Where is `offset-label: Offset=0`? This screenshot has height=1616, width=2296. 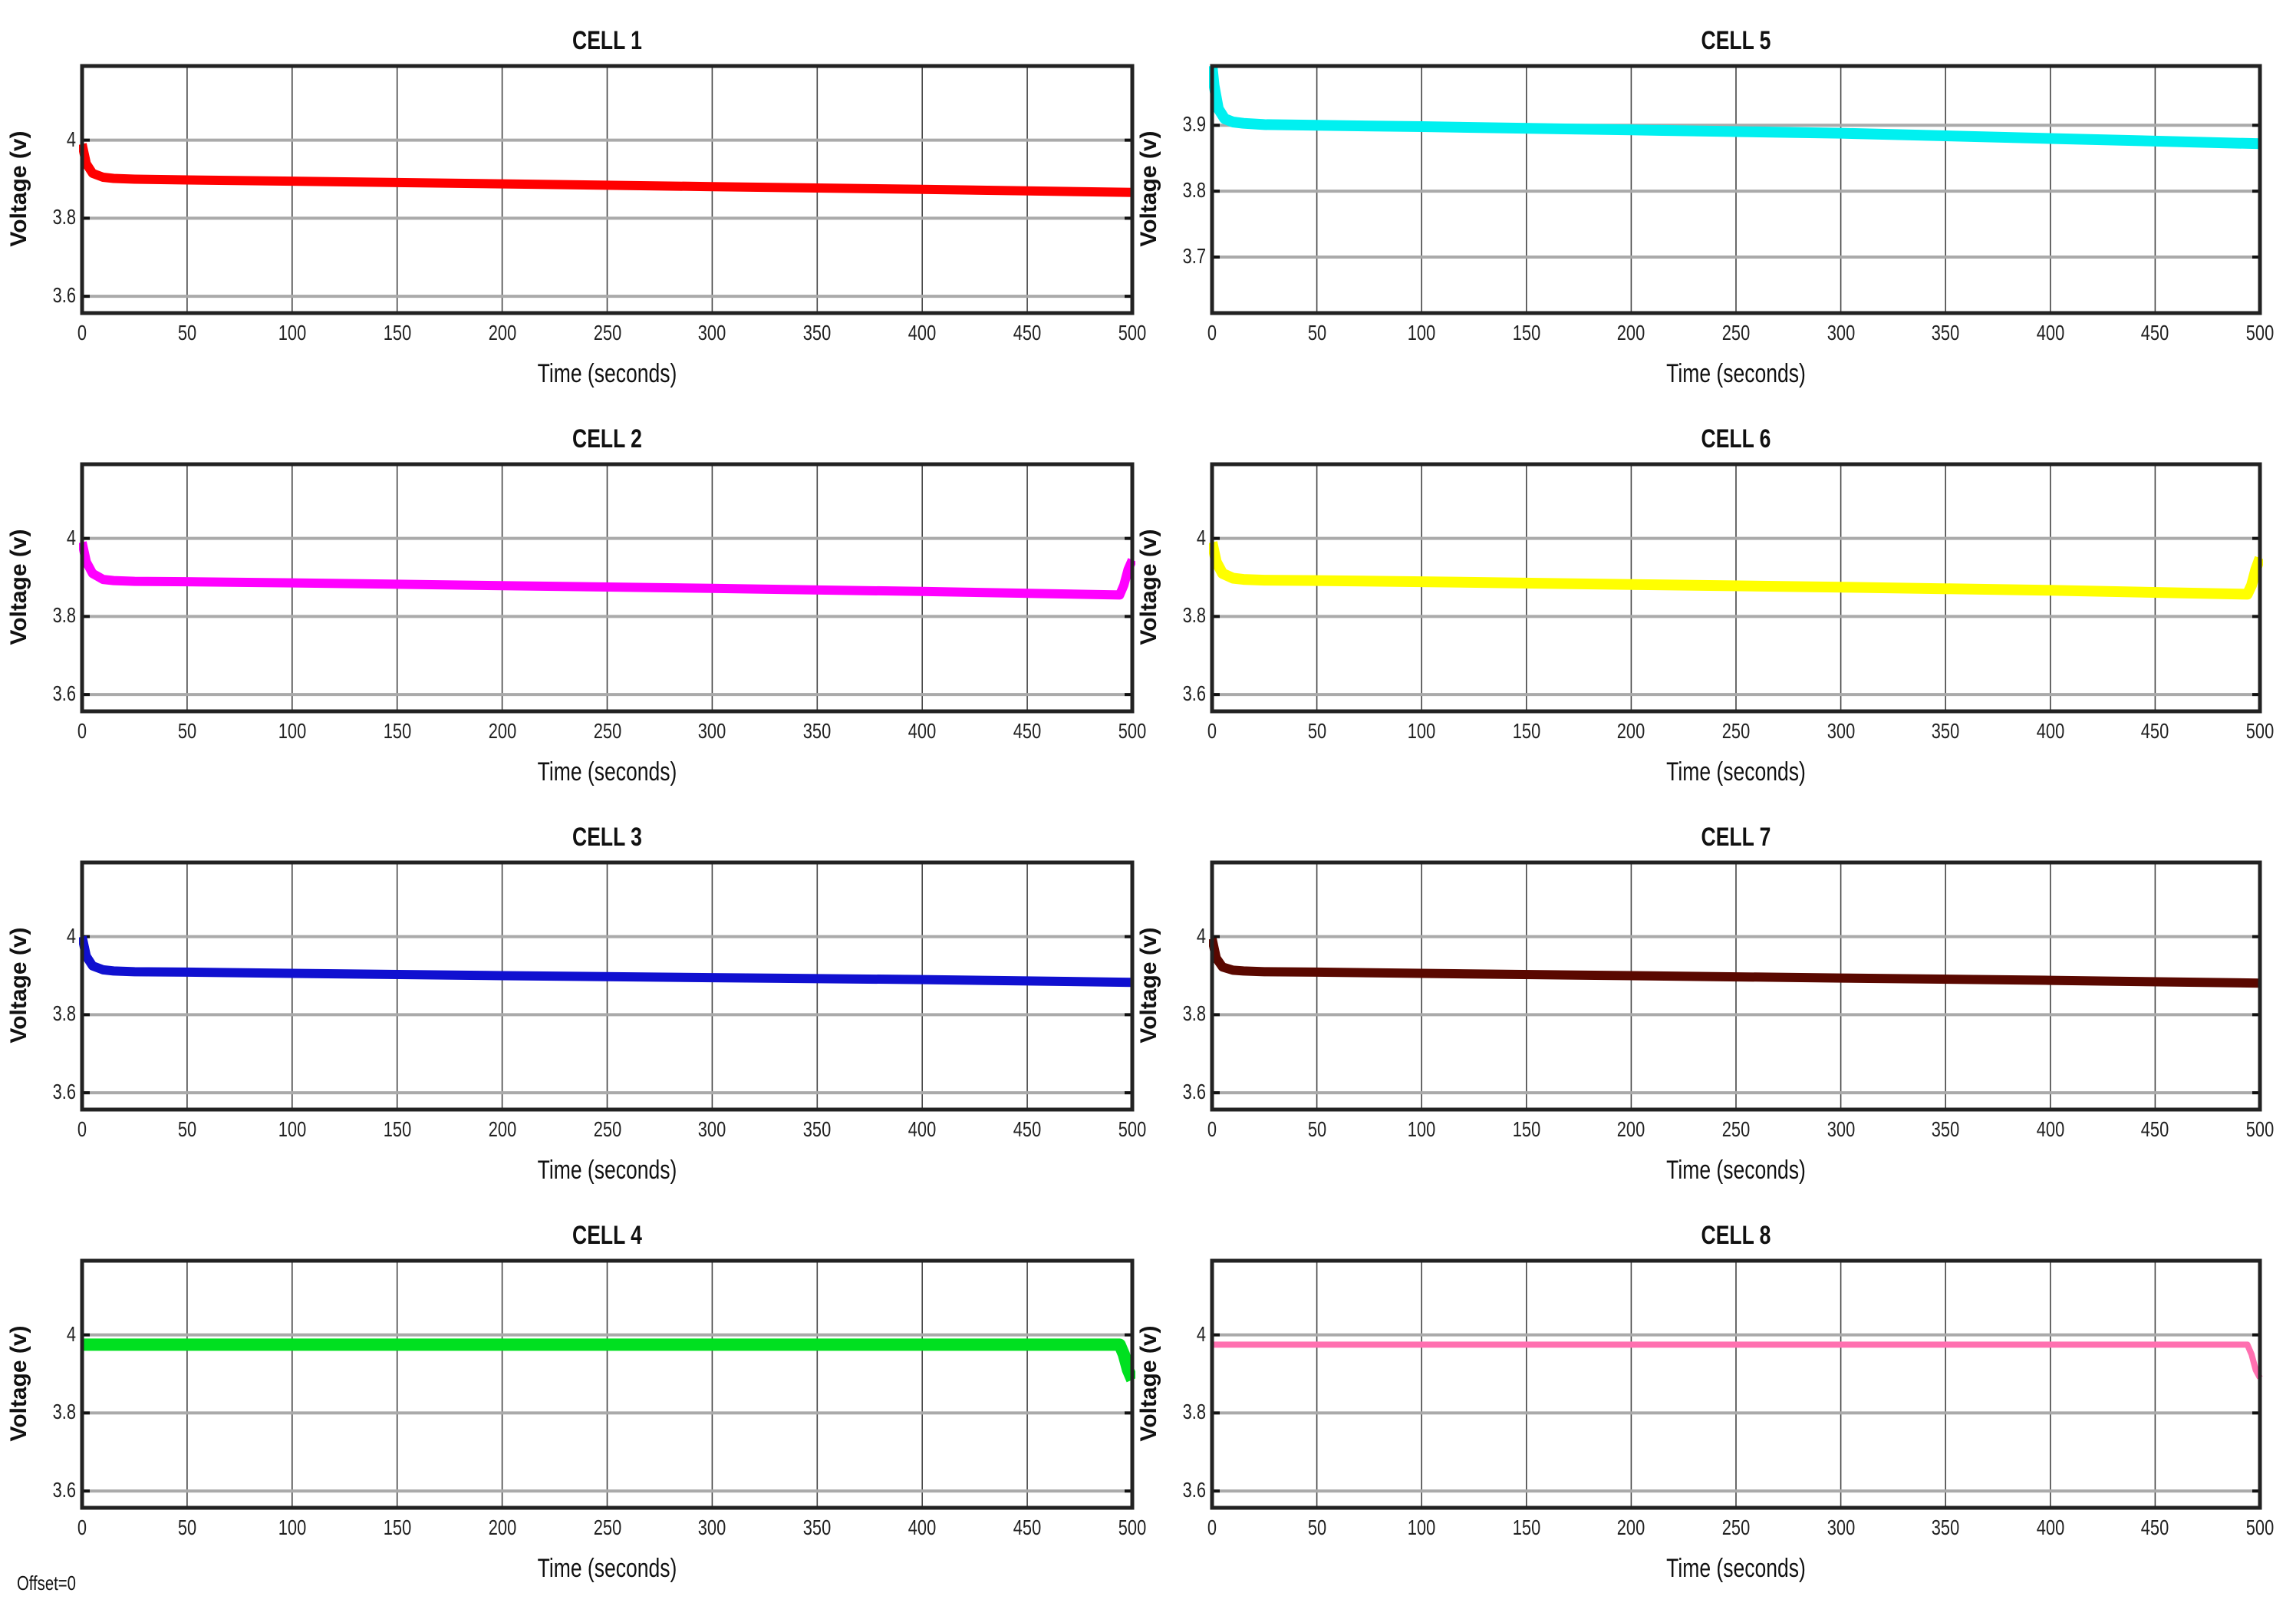 offset-label: Offset=0 is located at coordinates (46, 1583).